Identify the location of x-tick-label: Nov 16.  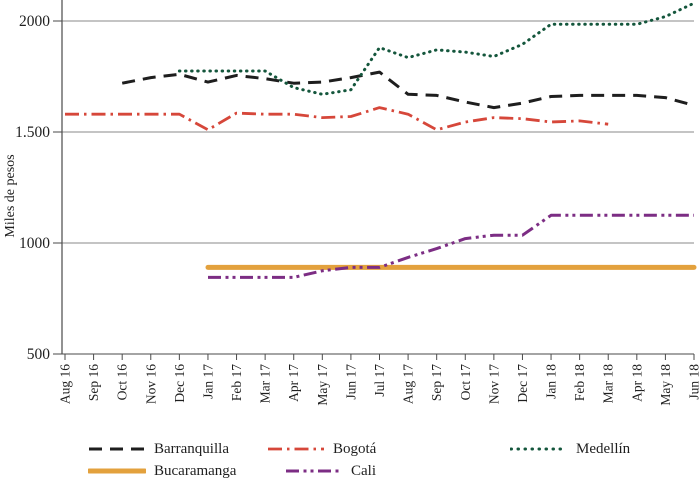
(150, 384).